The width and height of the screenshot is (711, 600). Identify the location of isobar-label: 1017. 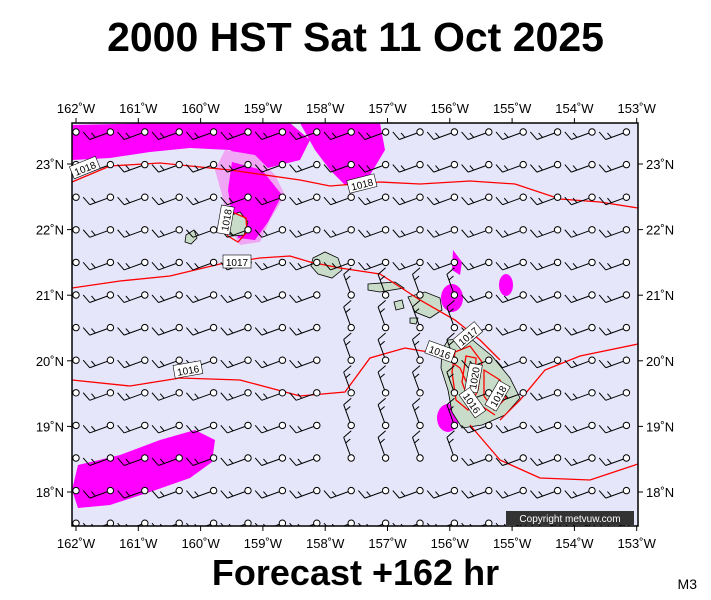
(237, 261).